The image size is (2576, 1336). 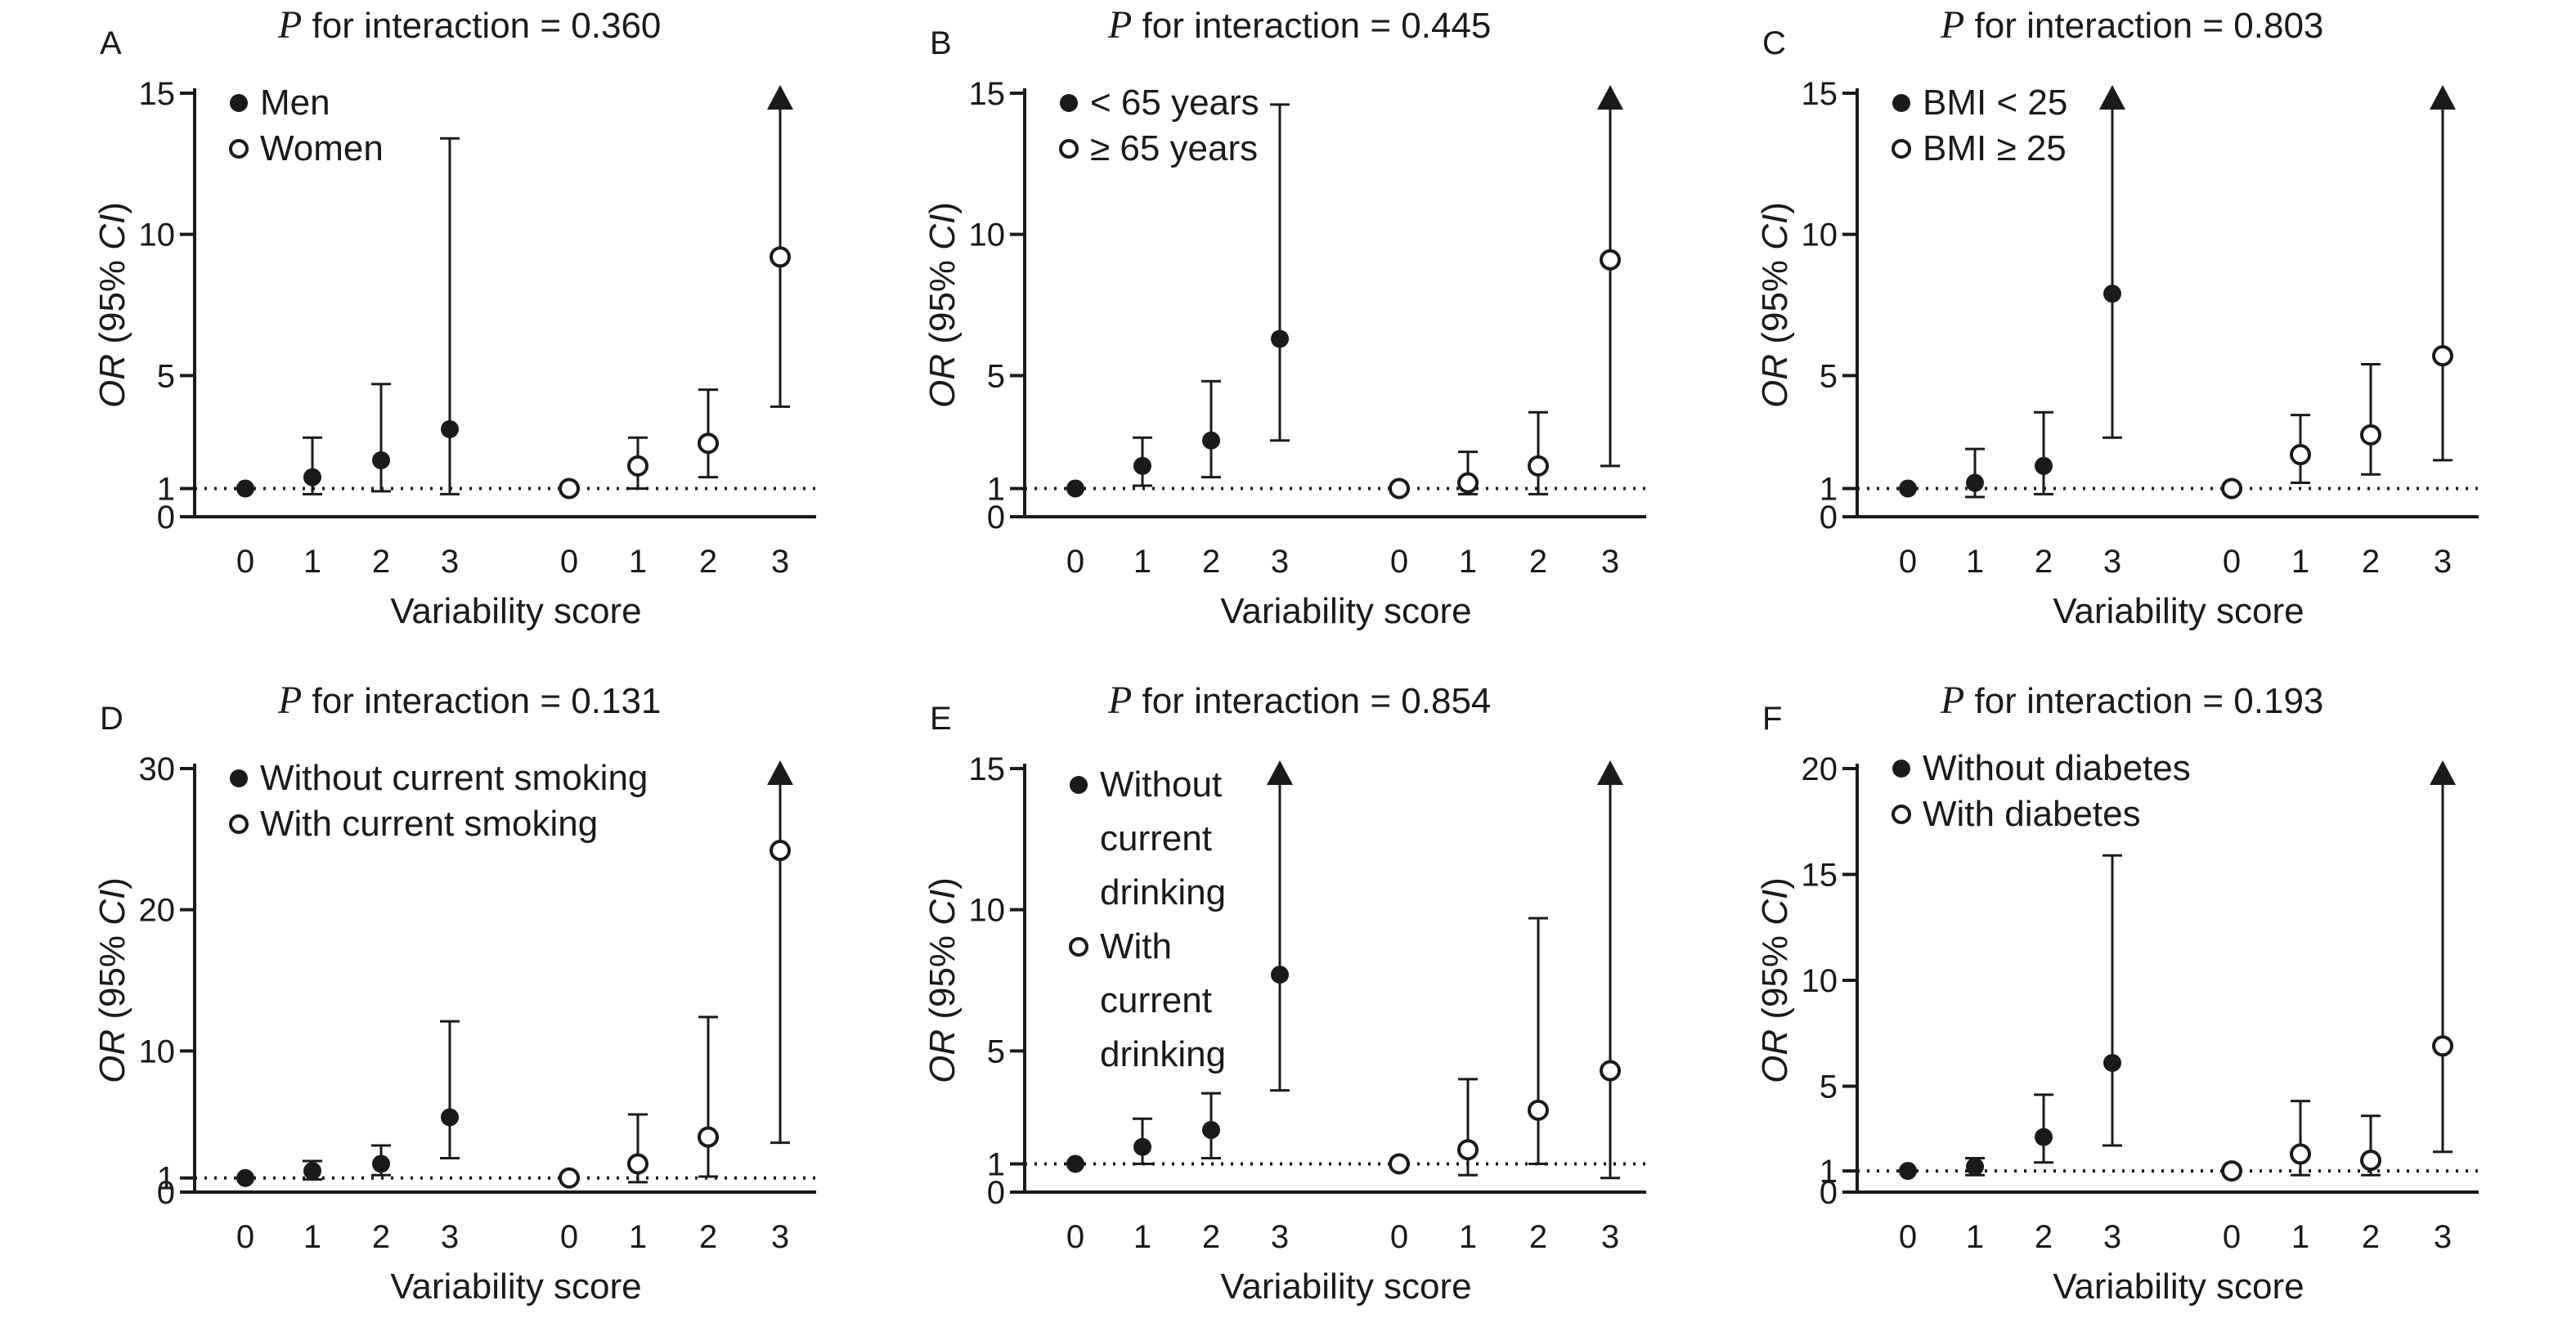 I want to click on title-text: for interaction = 0.360, so click(x=482, y=26).